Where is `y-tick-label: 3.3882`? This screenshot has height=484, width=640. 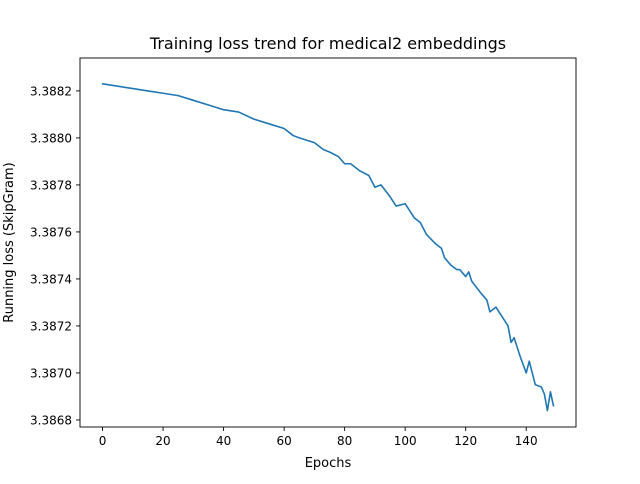
y-tick-label: 3.3882 is located at coordinates (51, 91).